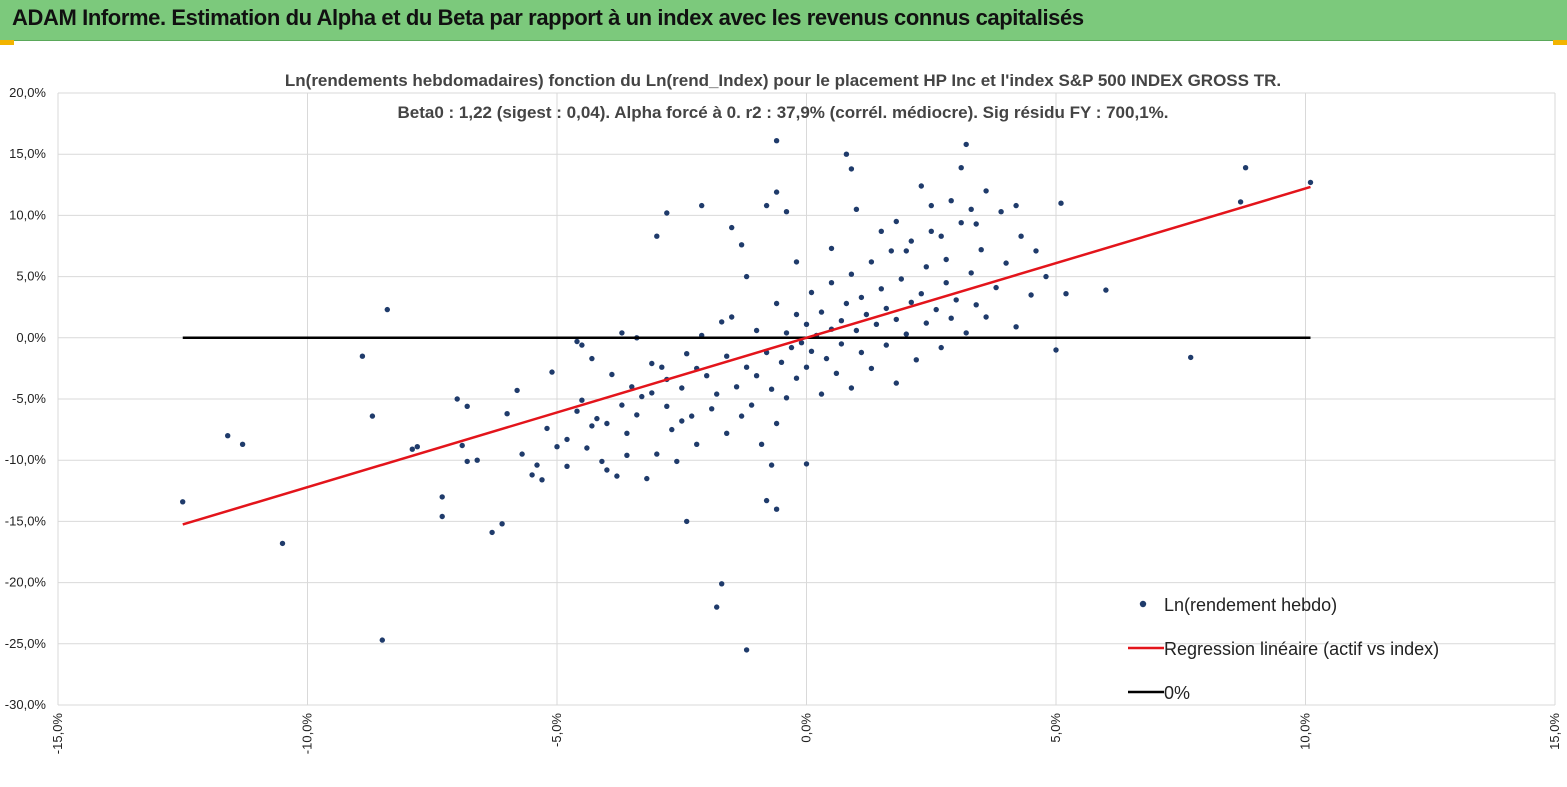  What do you see at coordinates (556, 730) in the screenshot?
I see `x-tick-label: -5,0%` at bounding box center [556, 730].